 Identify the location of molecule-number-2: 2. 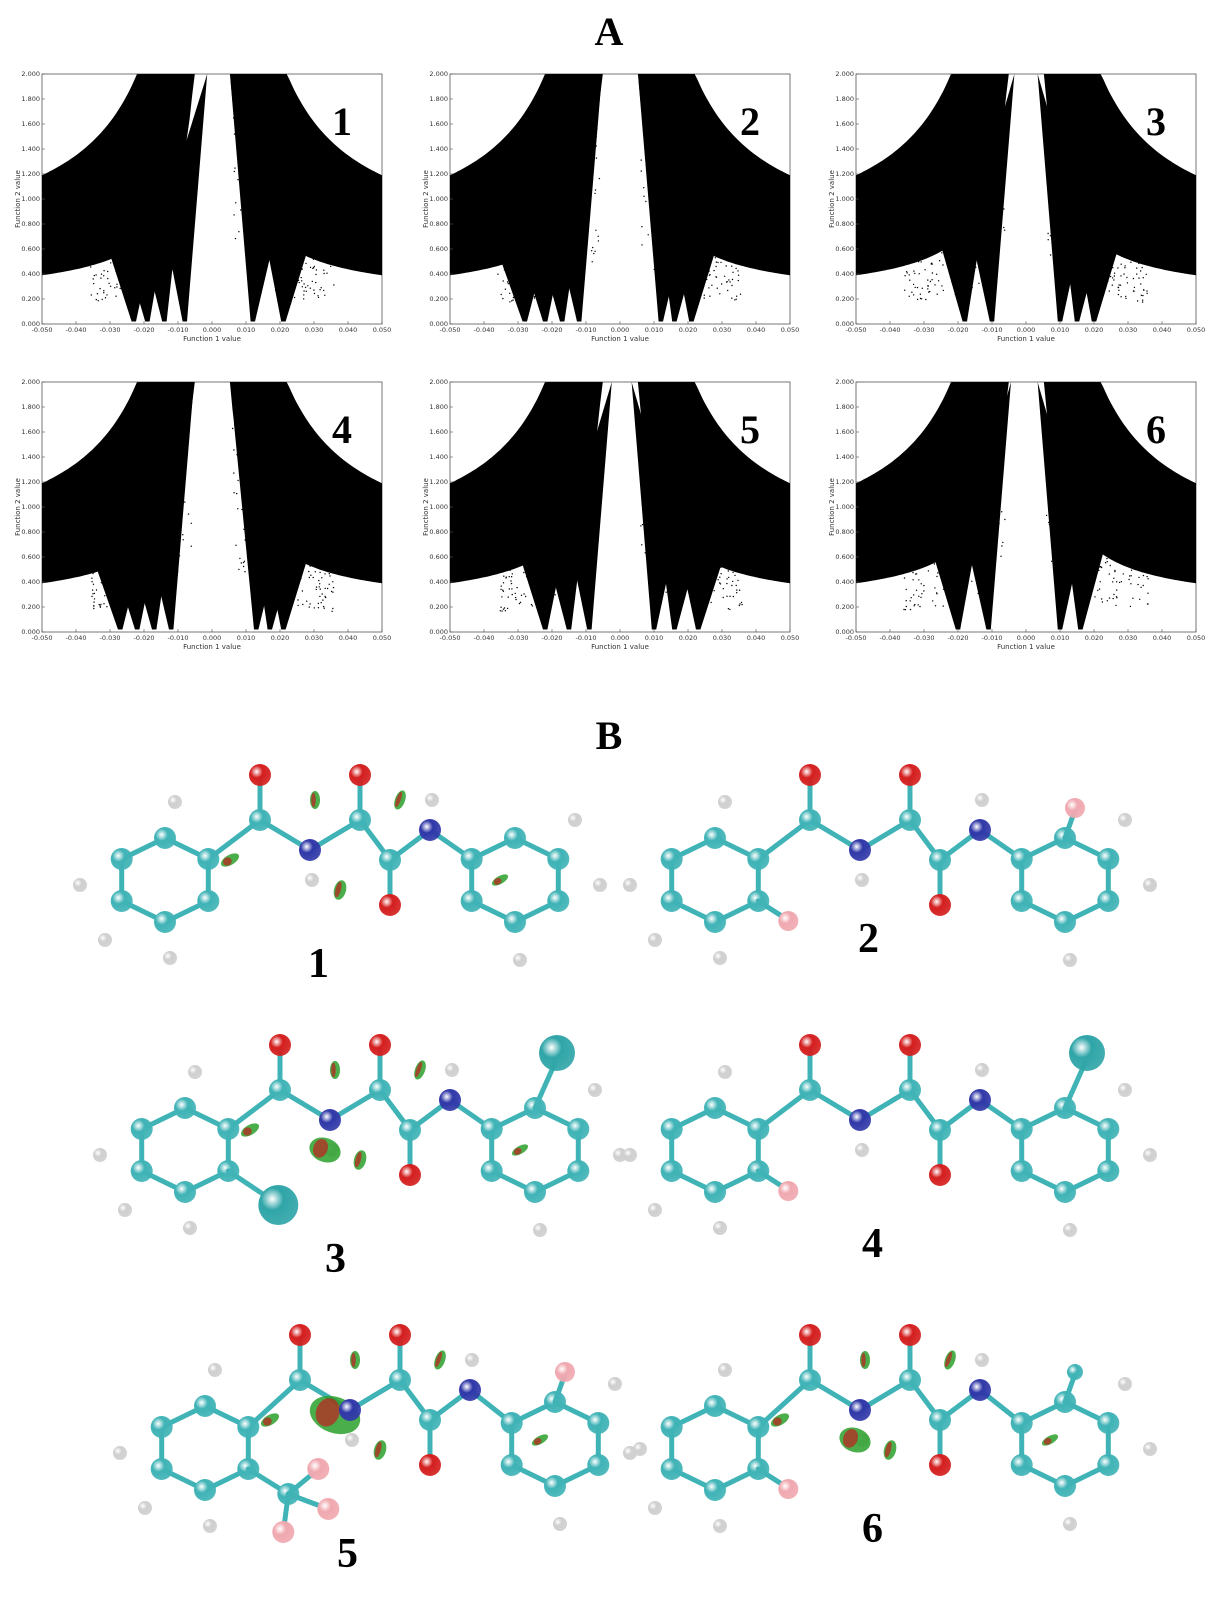
(868, 939).